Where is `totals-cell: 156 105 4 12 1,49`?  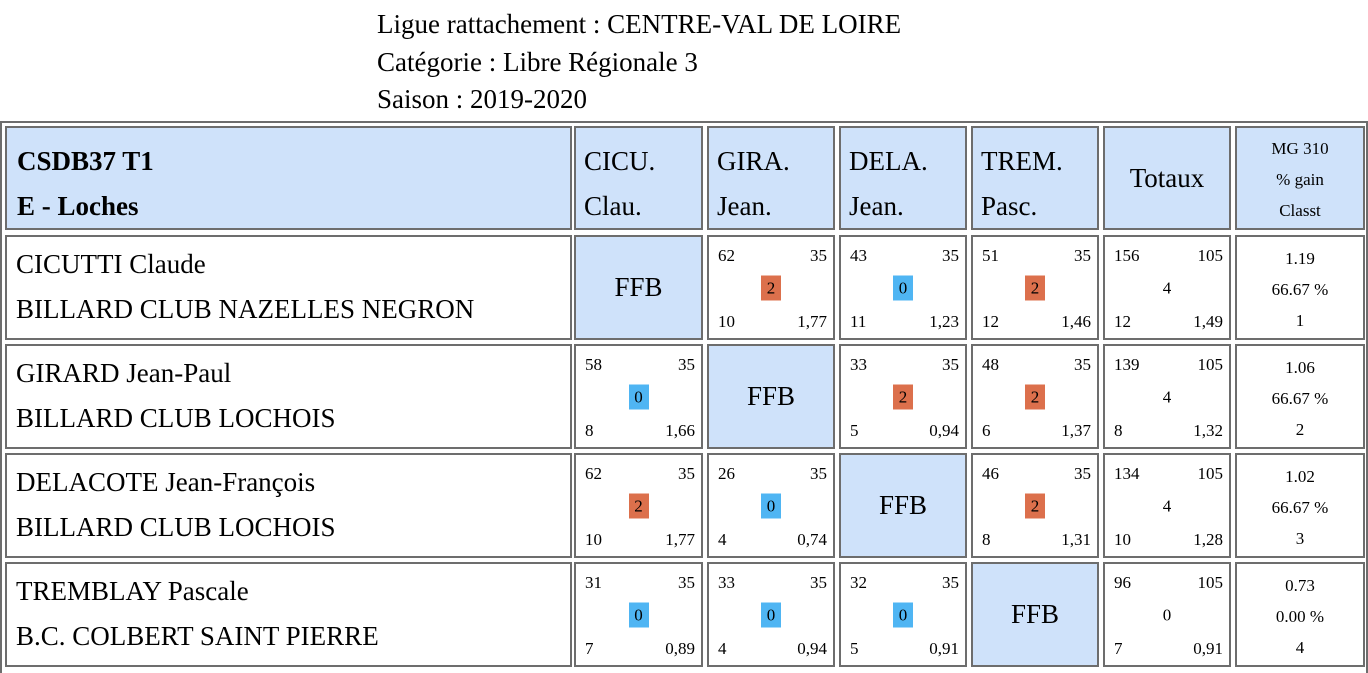
totals-cell: 156 105 4 12 1,49 is located at coordinates (1167, 287).